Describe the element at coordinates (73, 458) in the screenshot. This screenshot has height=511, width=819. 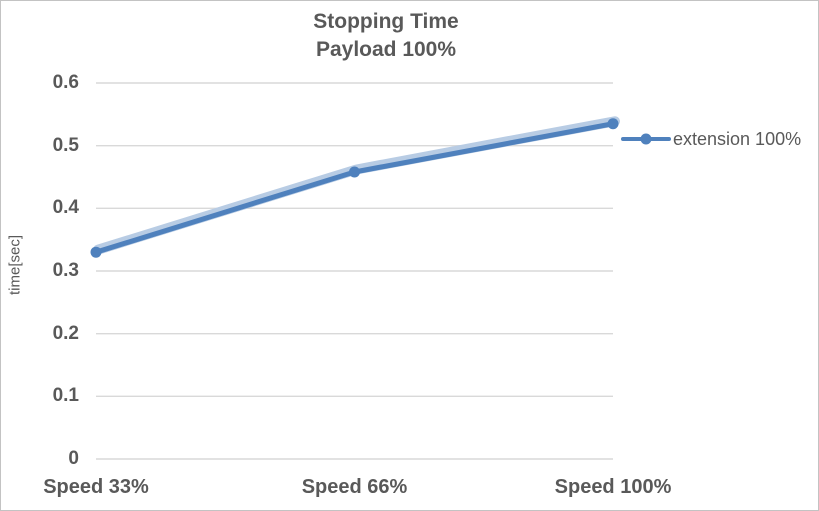
I see `y-tick-label: 0` at that location.